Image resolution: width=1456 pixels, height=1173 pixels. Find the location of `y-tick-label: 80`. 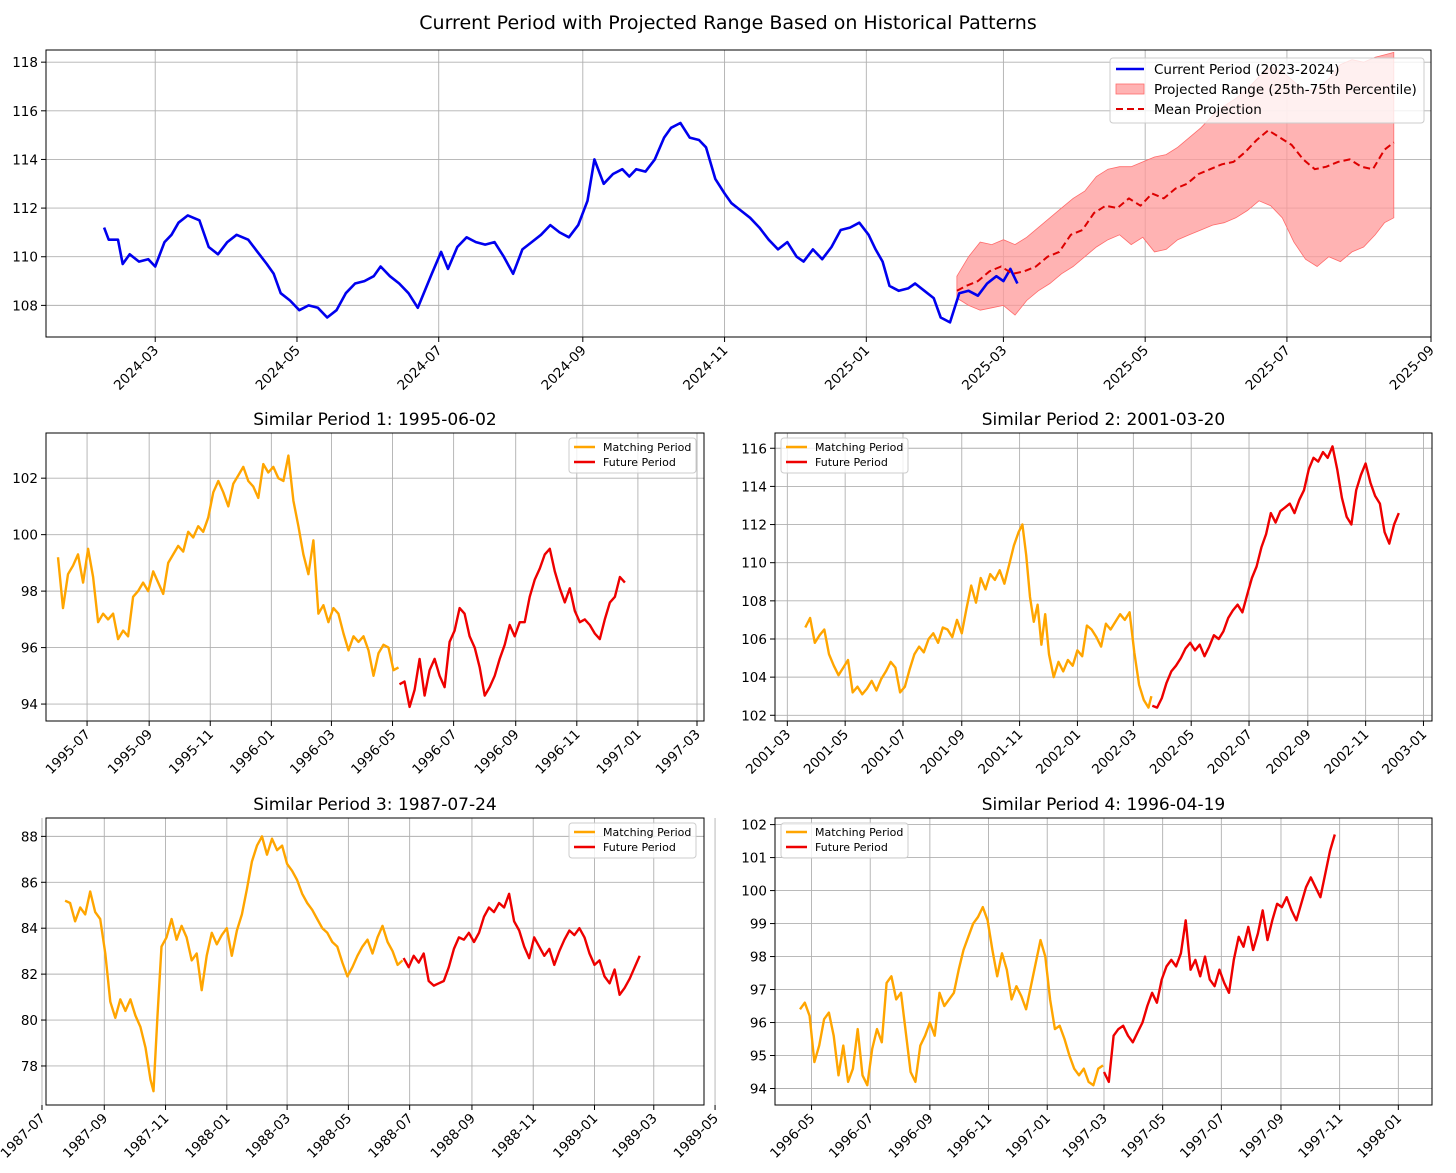

y-tick-label: 80 is located at coordinates (29, 1021).